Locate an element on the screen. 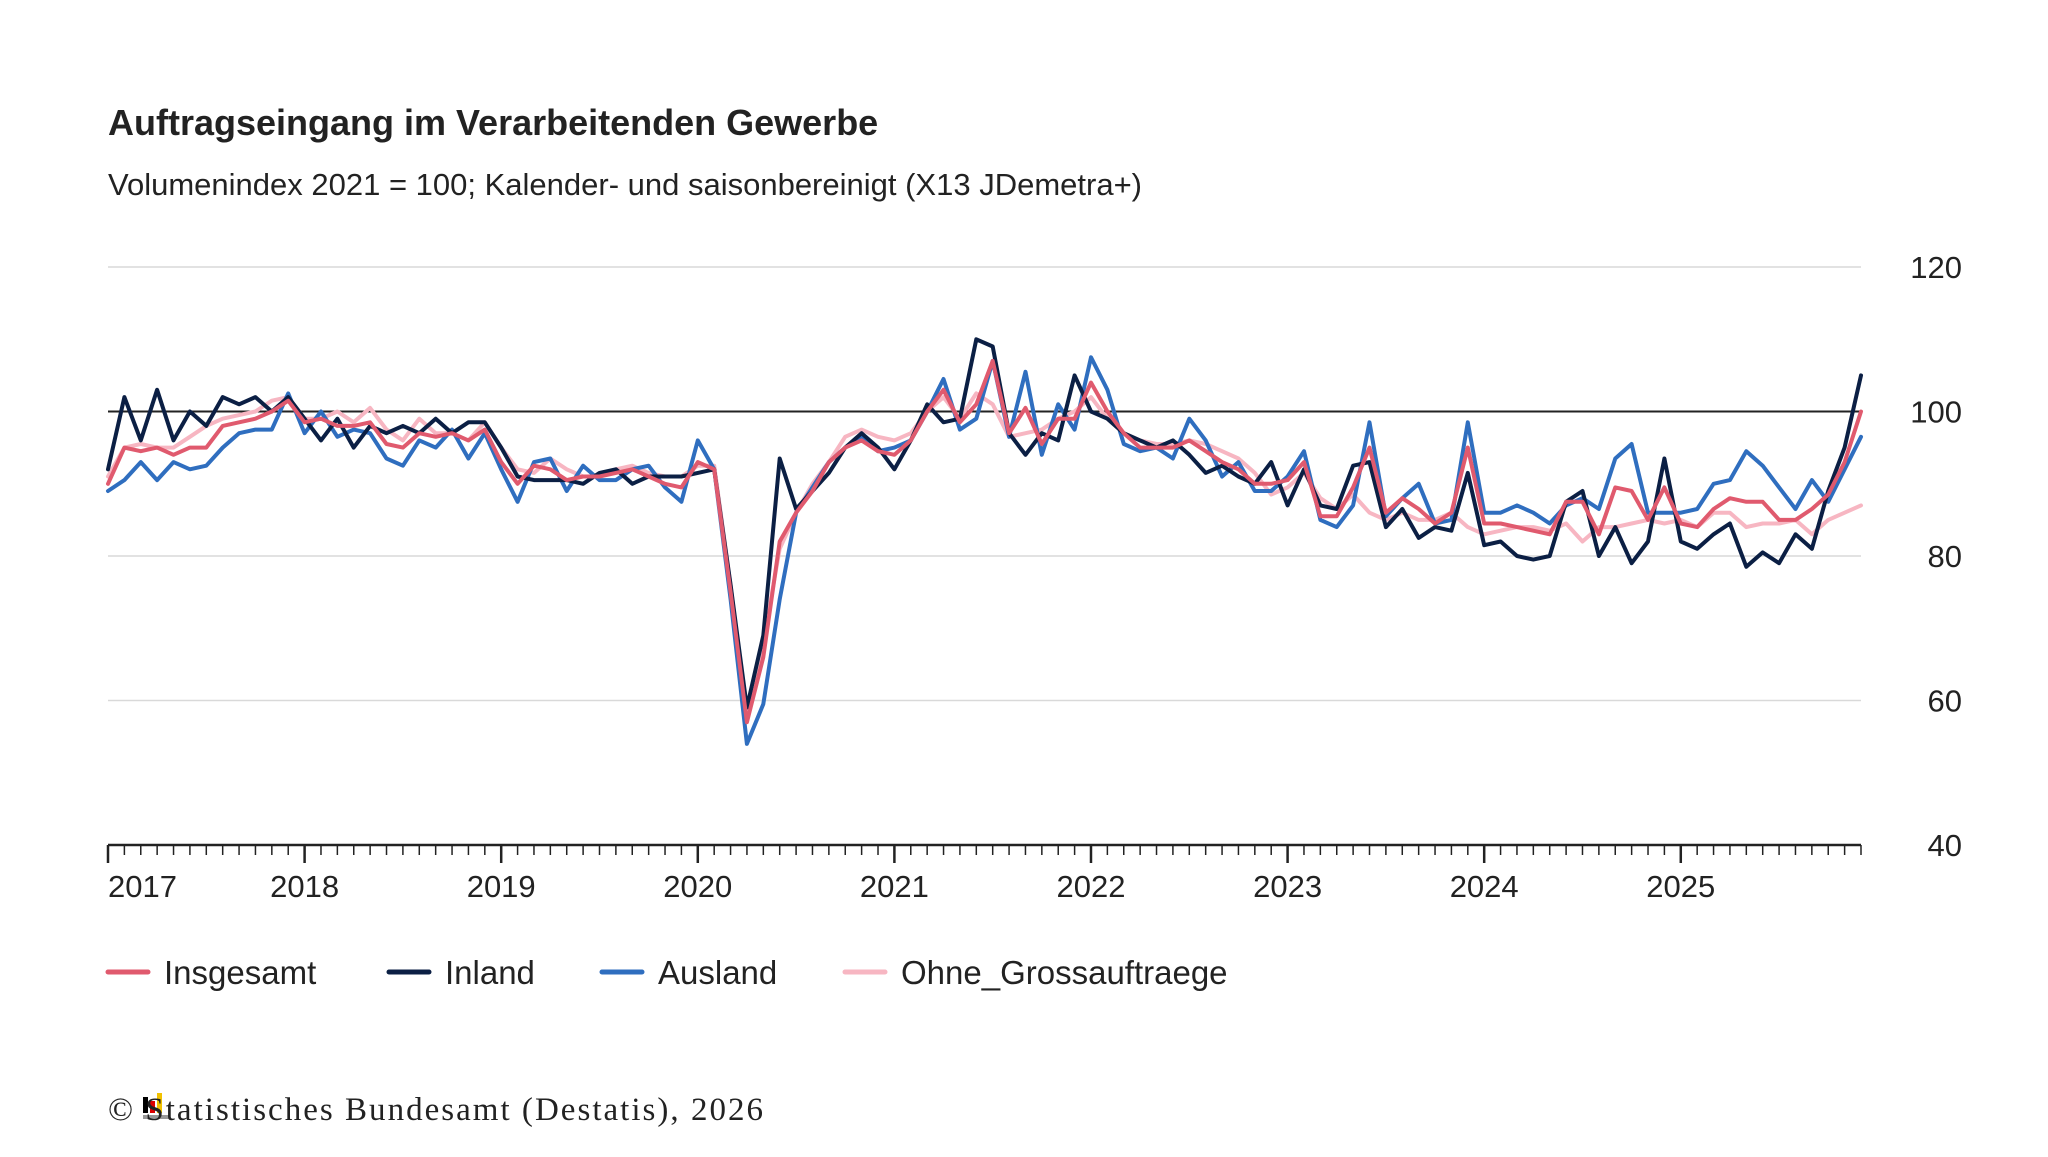  legend-label: Ohne_Grossauftraege is located at coordinates (1064, 972).